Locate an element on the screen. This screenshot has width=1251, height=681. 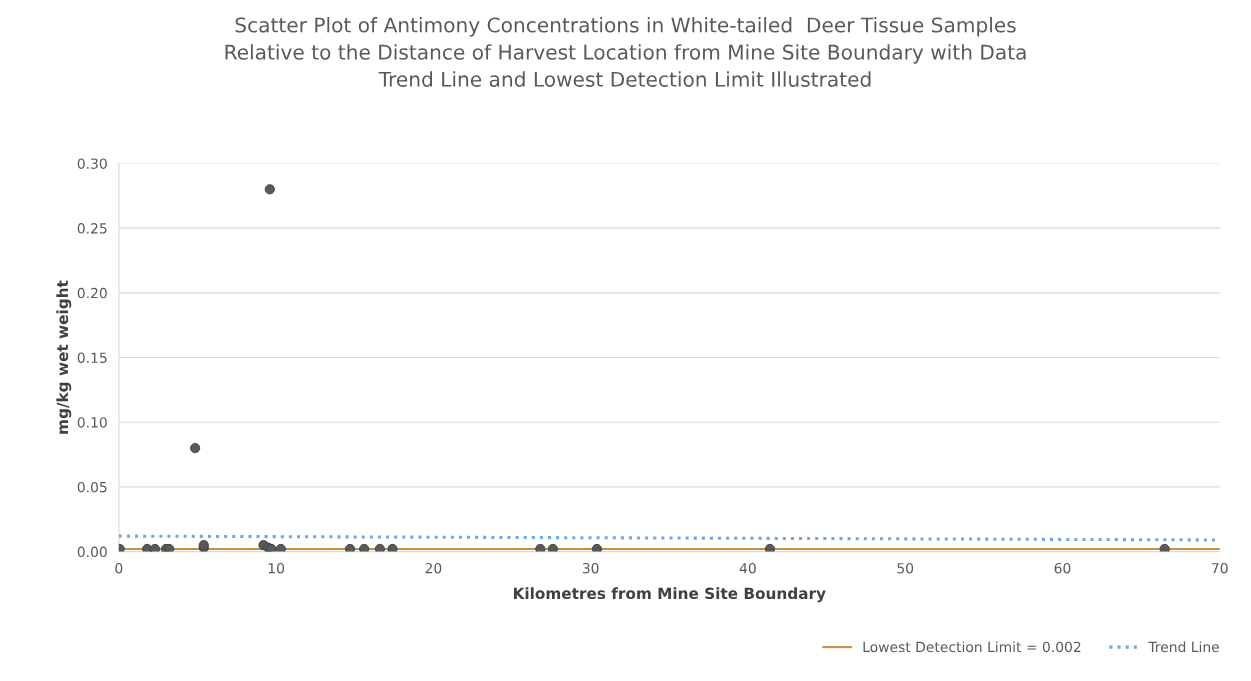
y-tick-label: 0.00 is located at coordinates (92, 552).